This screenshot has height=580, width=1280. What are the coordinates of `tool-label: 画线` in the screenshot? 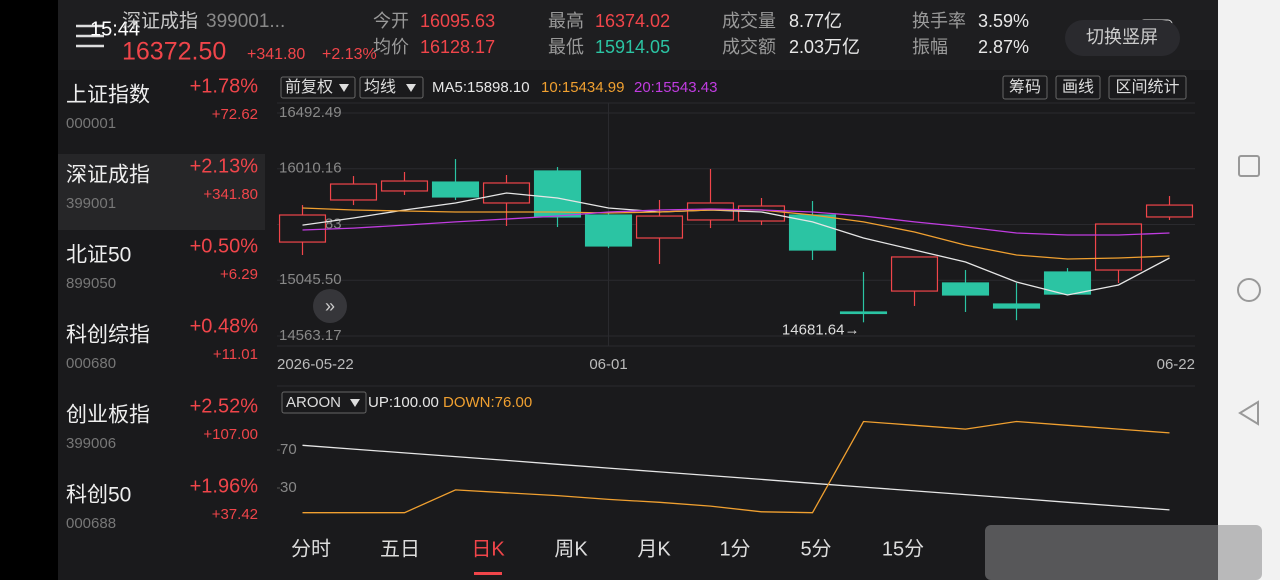 It's located at (1078, 87).